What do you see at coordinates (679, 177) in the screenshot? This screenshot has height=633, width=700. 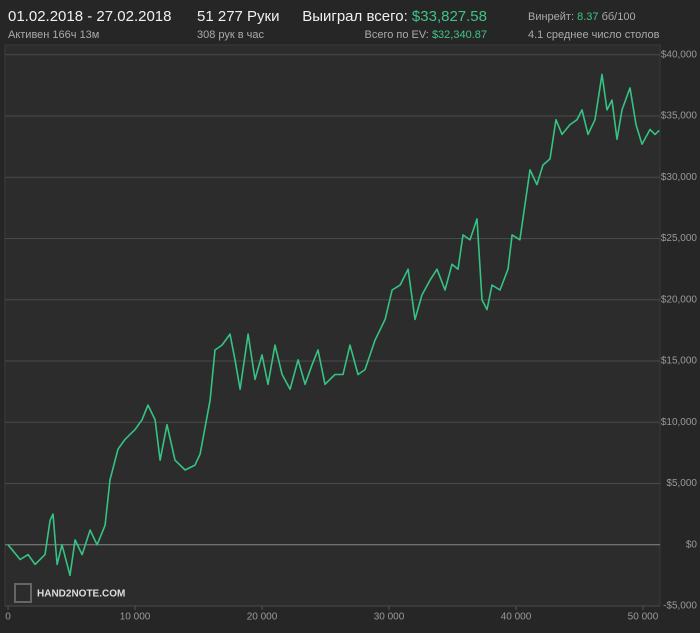 I see `y-tick-label: $30,000` at bounding box center [679, 177].